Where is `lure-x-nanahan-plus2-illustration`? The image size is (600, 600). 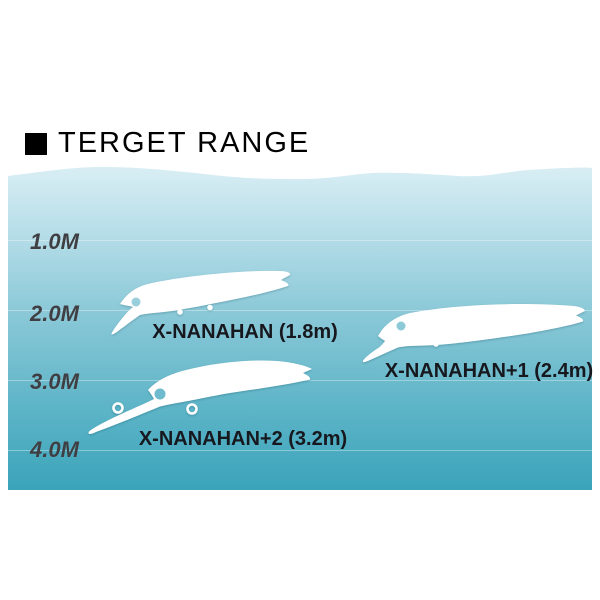 lure-x-nanahan-plus2-illustration is located at coordinates (200, 397).